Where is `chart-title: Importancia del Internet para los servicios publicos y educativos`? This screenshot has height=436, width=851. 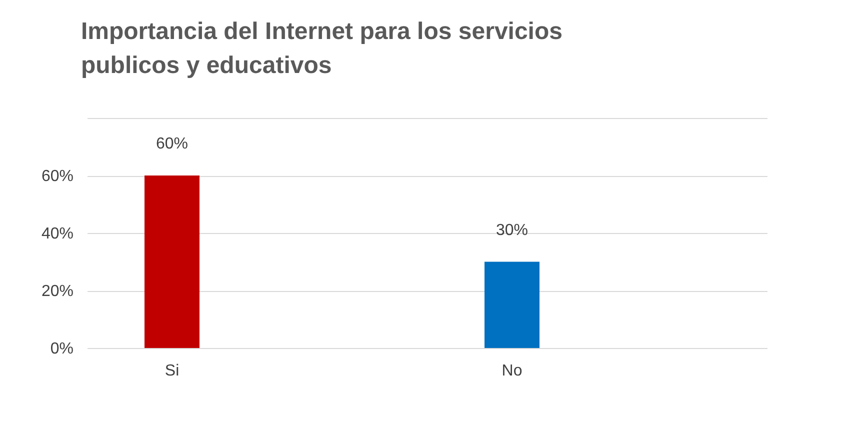 chart-title: Importancia del Internet para los servicios publicos y educativos is located at coordinates (321, 48).